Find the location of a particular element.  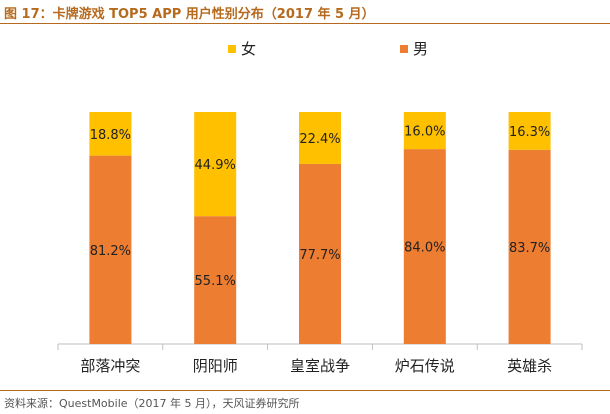

data-label-male: 81.2% is located at coordinates (110, 251).